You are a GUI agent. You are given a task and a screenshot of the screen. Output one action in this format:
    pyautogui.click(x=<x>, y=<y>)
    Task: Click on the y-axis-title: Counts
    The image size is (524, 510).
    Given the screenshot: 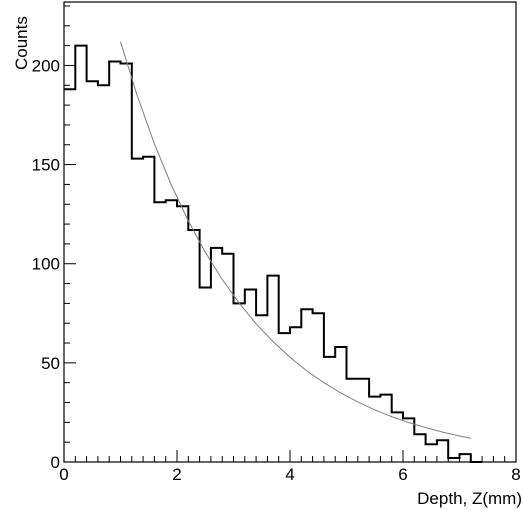 What is the action you would take?
    pyautogui.click(x=21, y=43)
    